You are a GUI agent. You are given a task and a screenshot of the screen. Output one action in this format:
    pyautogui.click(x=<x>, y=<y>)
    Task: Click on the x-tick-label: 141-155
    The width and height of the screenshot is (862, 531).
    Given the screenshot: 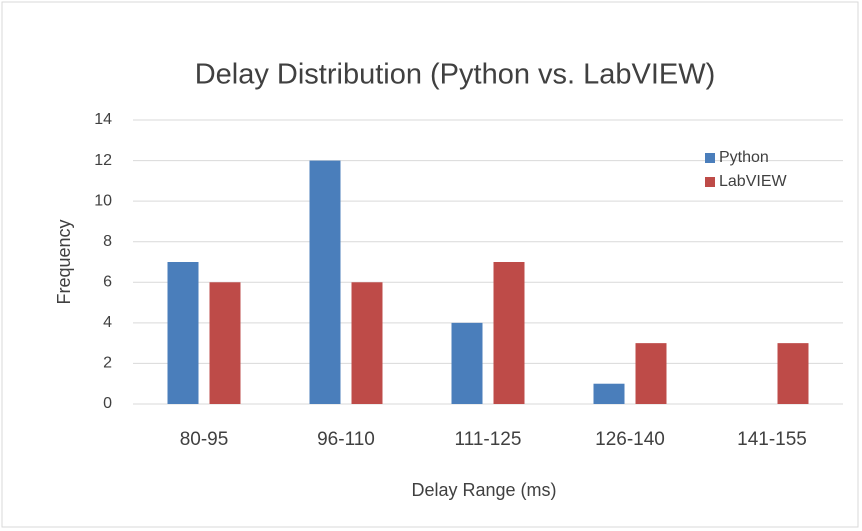 What is the action you would take?
    pyautogui.click(x=772, y=439)
    